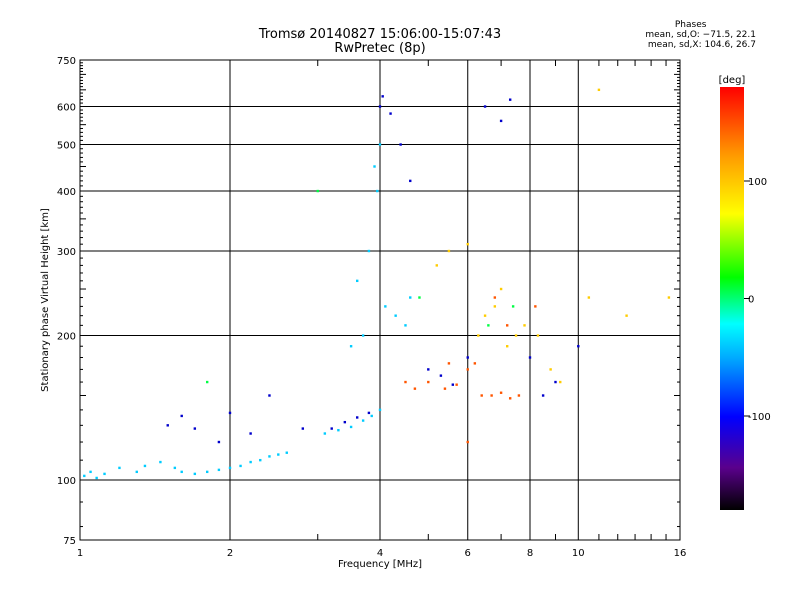 The height and width of the screenshot is (600, 800). Describe the element at coordinates (380, 34) in the screenshot. I see `chart-title: Tromsø 20140827 15:06:00-15:07:43` at that location.